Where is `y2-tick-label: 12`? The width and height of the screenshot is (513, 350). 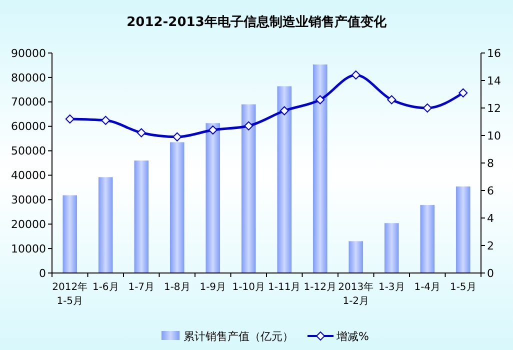 y2-tick-label: 12 is located at coordinates (494, 108).